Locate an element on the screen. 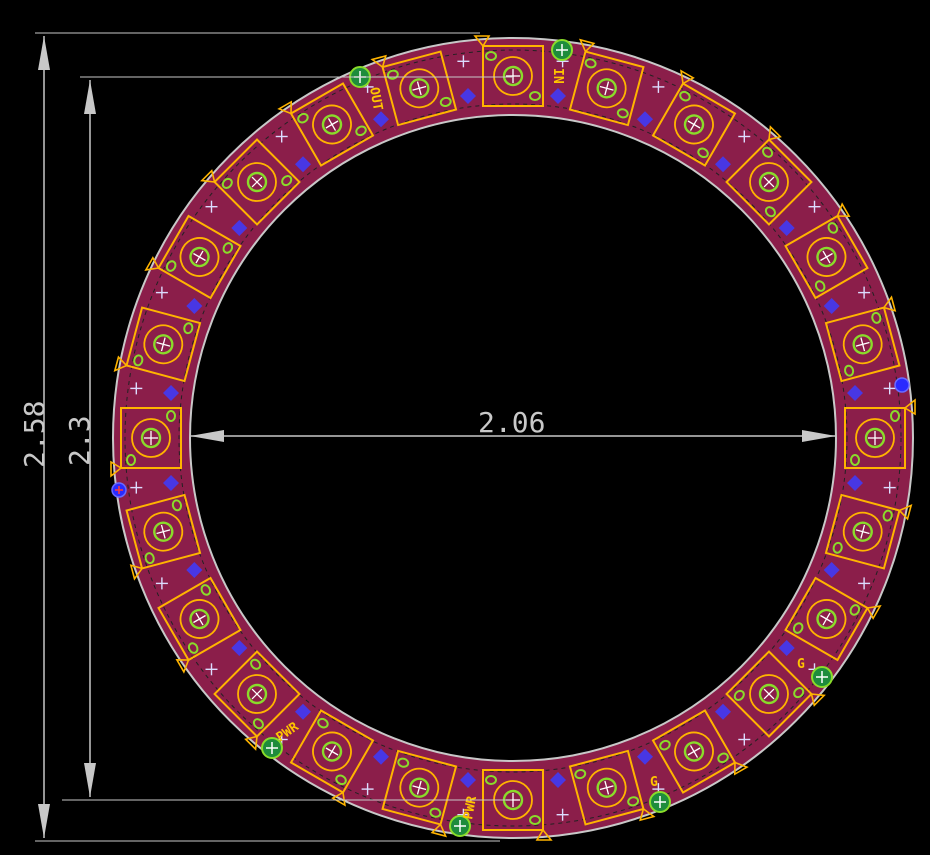 The image size is (930, 855). label-g-right: G is located at coordinates (801, 664).